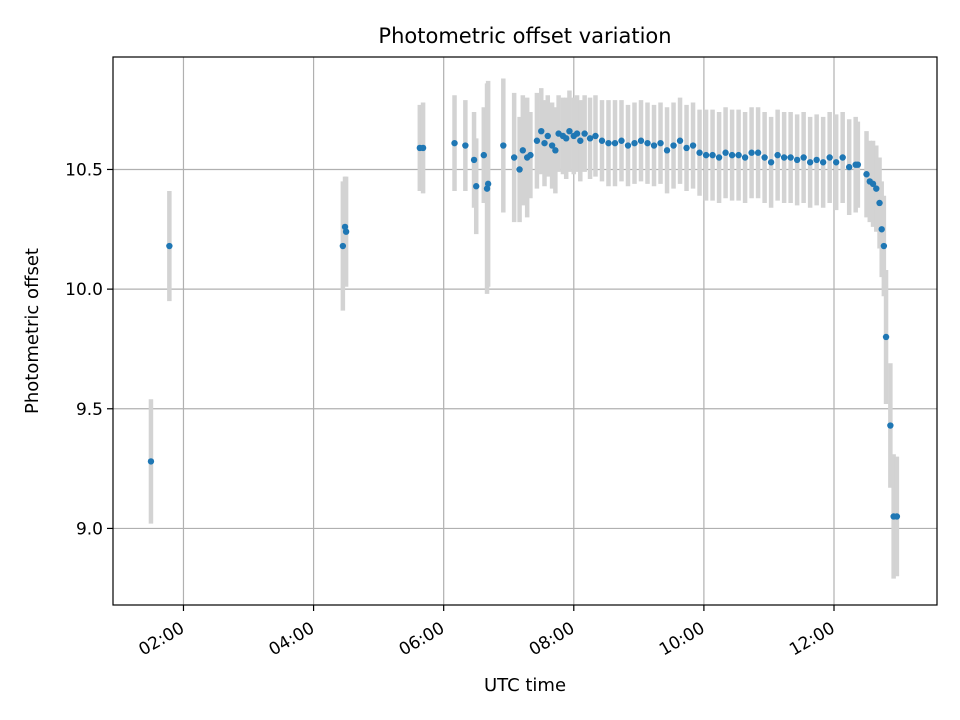  What do you see at coordinates (524, 36) in the screenshot?
I see `chart-title: Photometric offset variation` at bounding box center [524, 36].